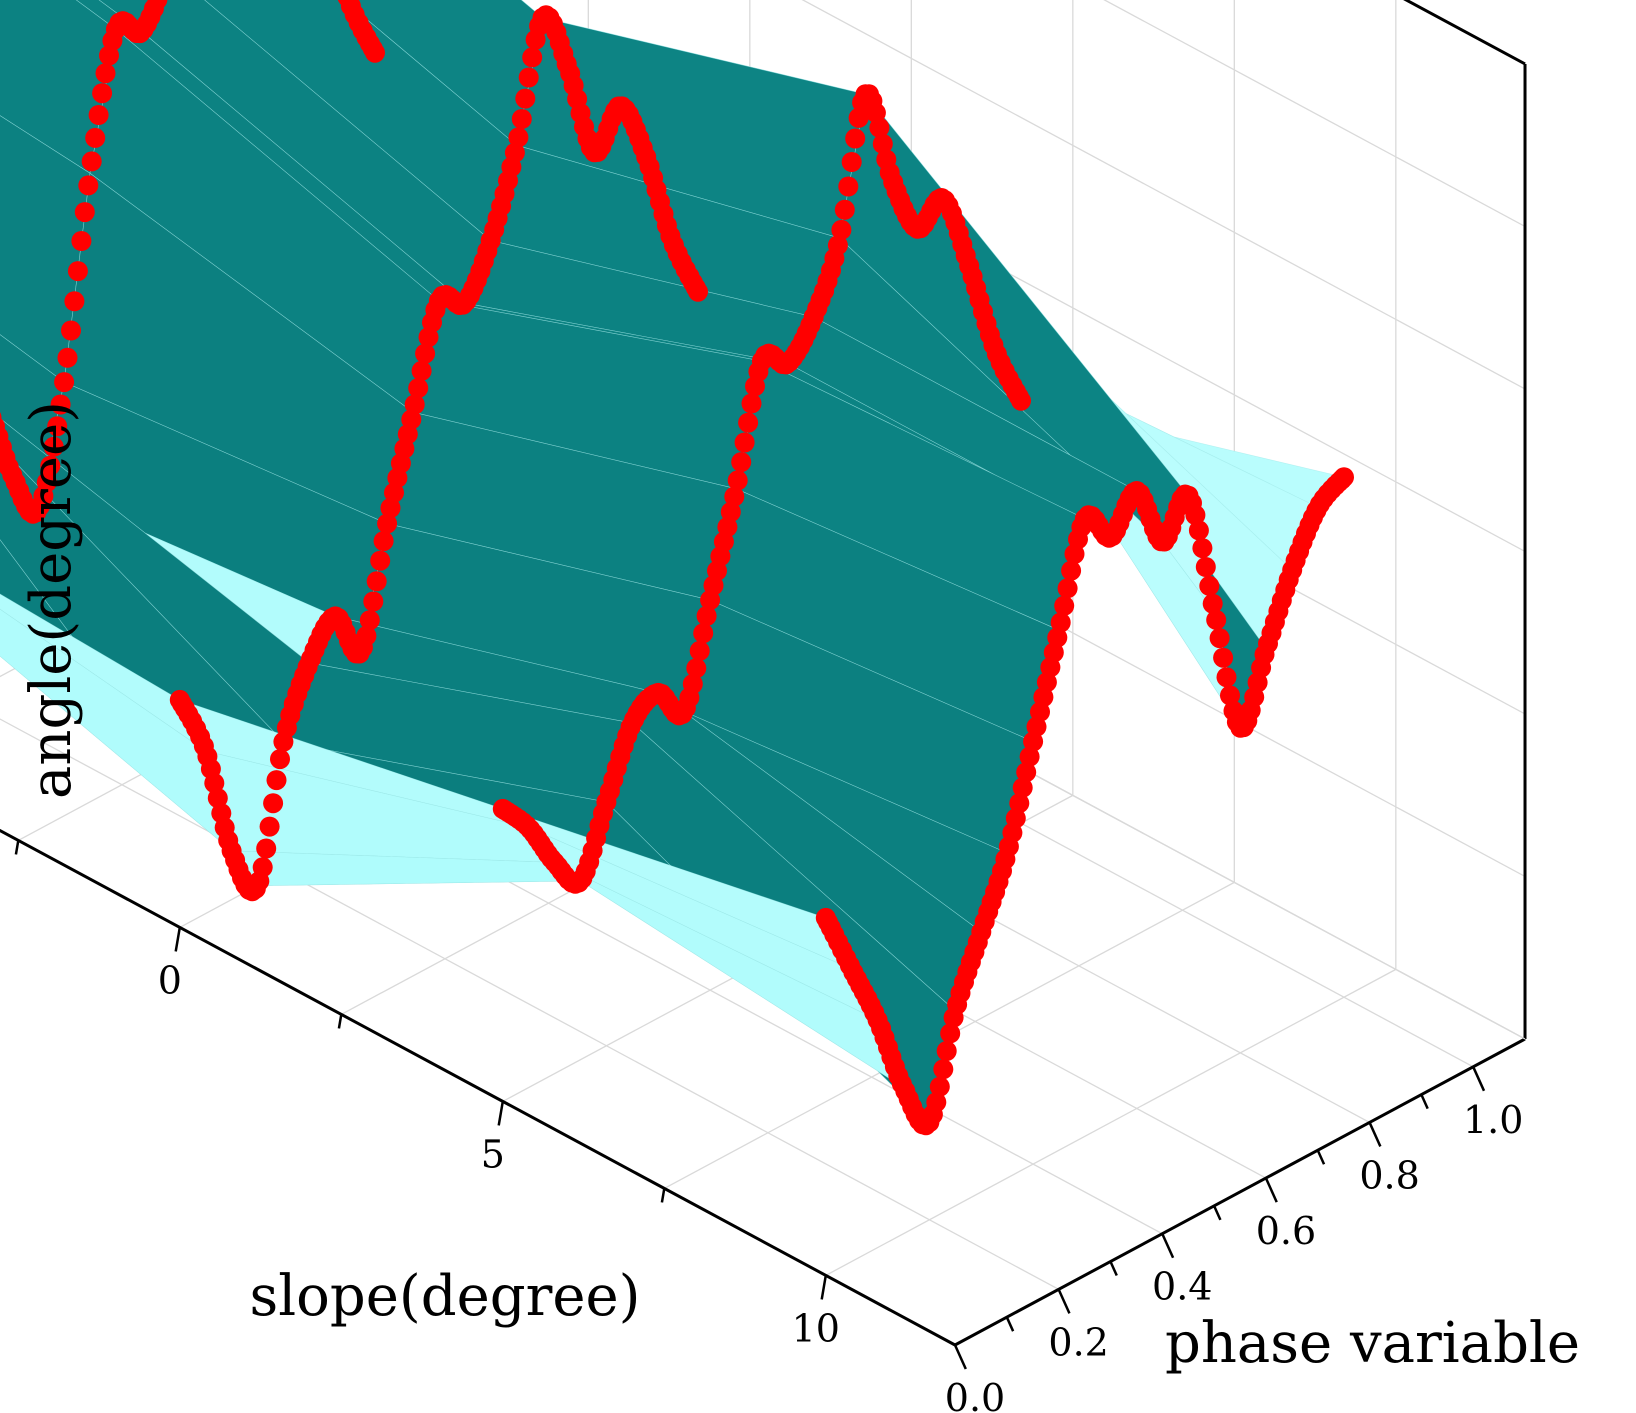 This screenshot has height=1413, width=1636. I want to click on y-tick-label: 0.2, so click(1078, 1342).